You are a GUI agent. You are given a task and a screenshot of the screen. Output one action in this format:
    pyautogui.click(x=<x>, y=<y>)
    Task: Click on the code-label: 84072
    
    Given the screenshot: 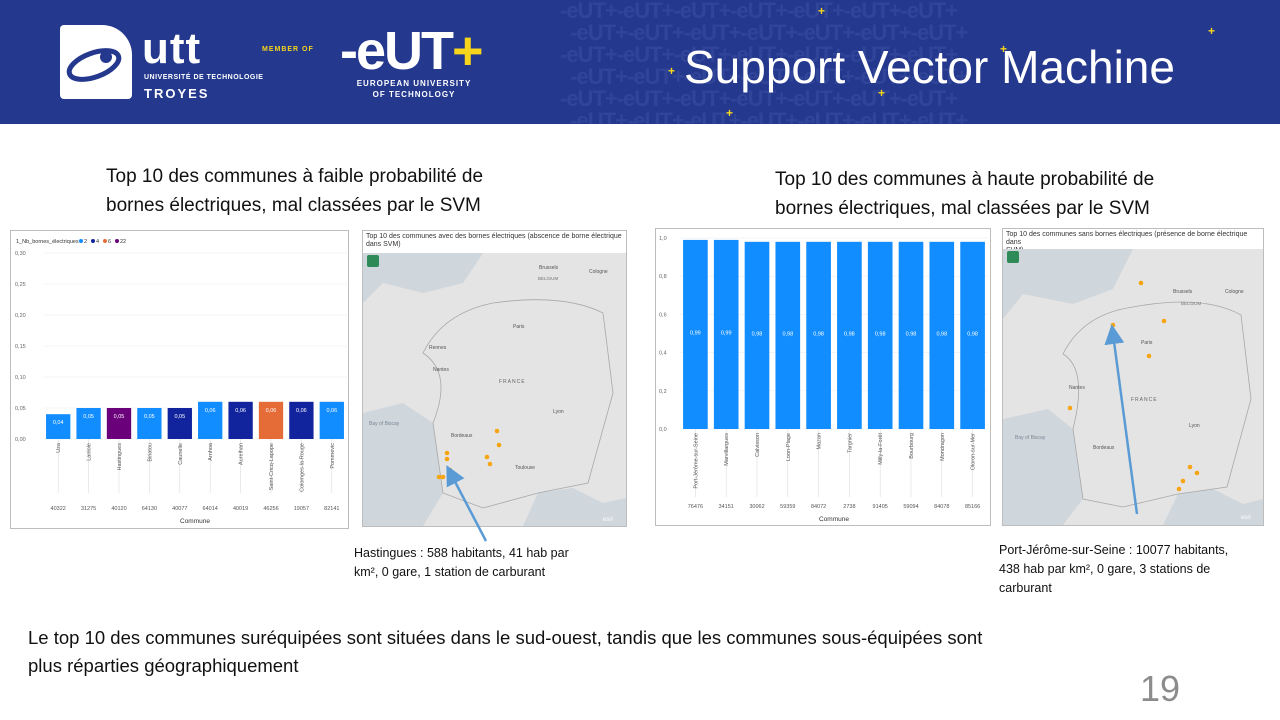 What is the action you would take?
    pyautogui.click(x=818, y=507)
    